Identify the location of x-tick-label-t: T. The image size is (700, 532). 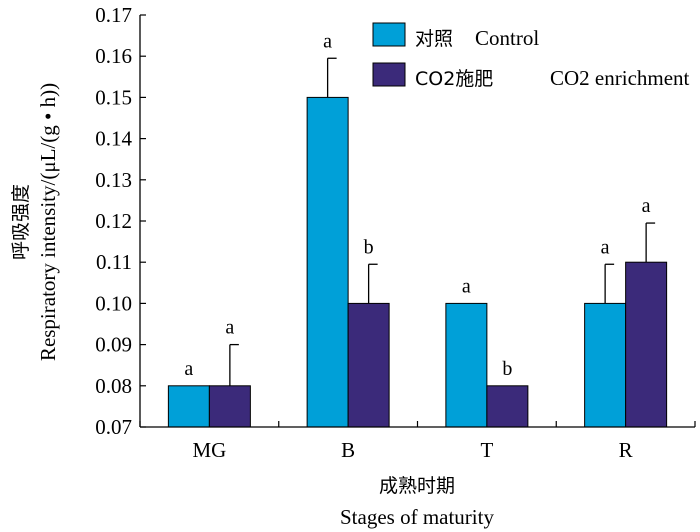
(486, 450).